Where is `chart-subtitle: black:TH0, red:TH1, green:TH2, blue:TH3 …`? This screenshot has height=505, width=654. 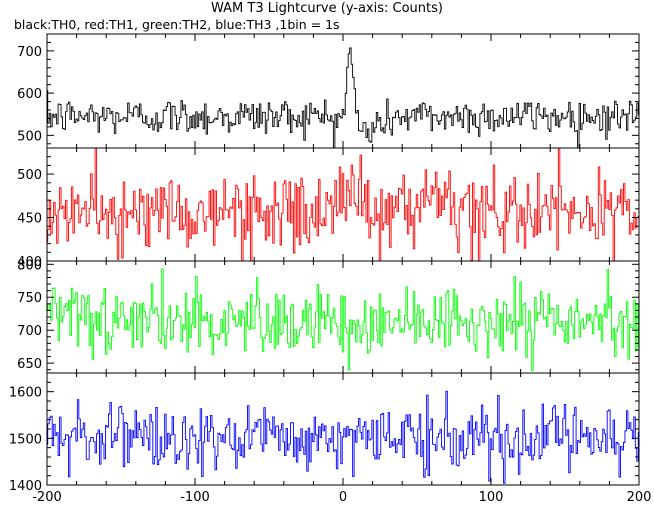
chart-subtitle: black:TH0, red:TH1, green:TH2, blue:TH3 … is located at coordinates (177, 24).